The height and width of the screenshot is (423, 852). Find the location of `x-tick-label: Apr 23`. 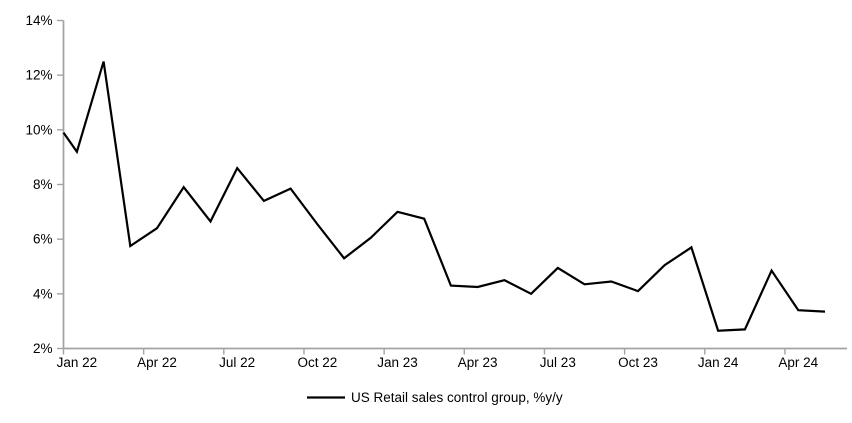

x-tick-label: Apr 23 is located at coordinates (478, 362).